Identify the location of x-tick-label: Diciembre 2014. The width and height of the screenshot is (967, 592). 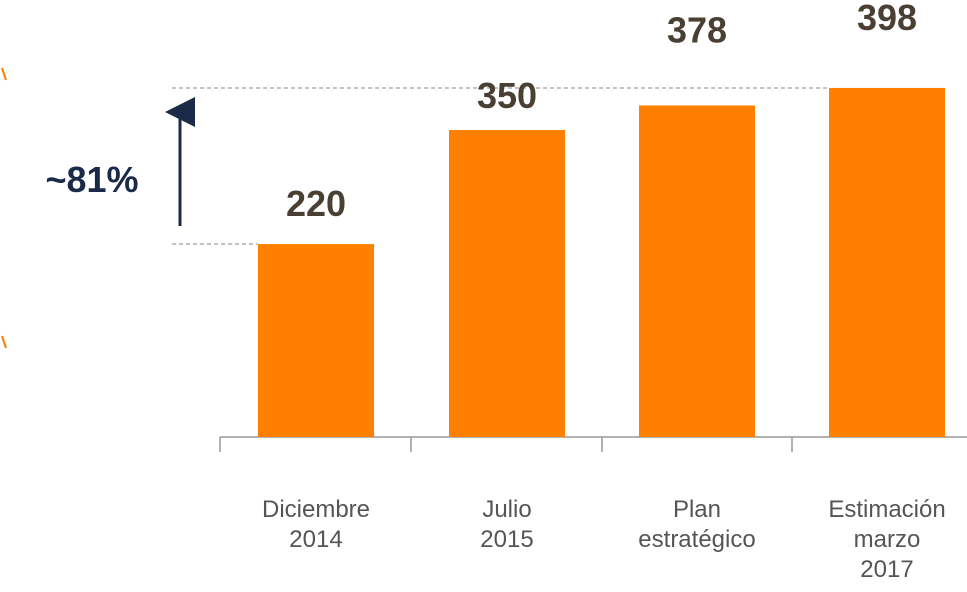
(316, 524).